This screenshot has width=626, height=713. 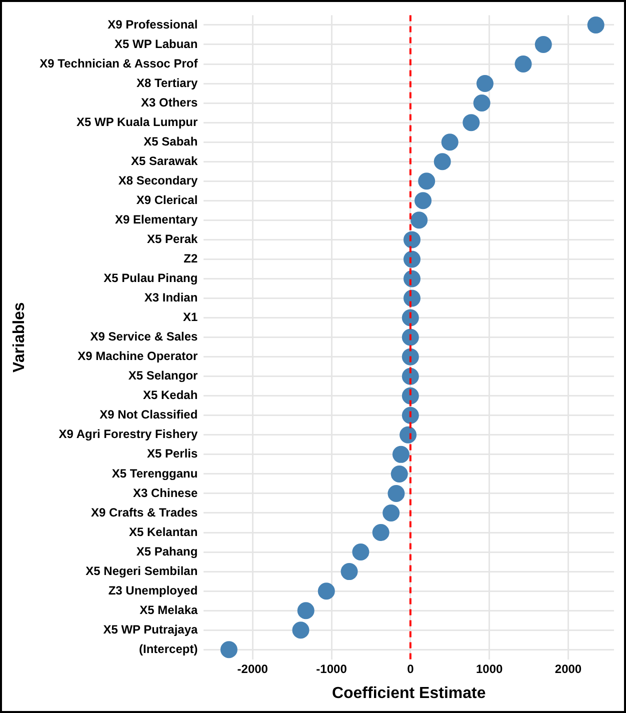 I want to click on x-tick-label: -1000, so click(x=332, y=669).